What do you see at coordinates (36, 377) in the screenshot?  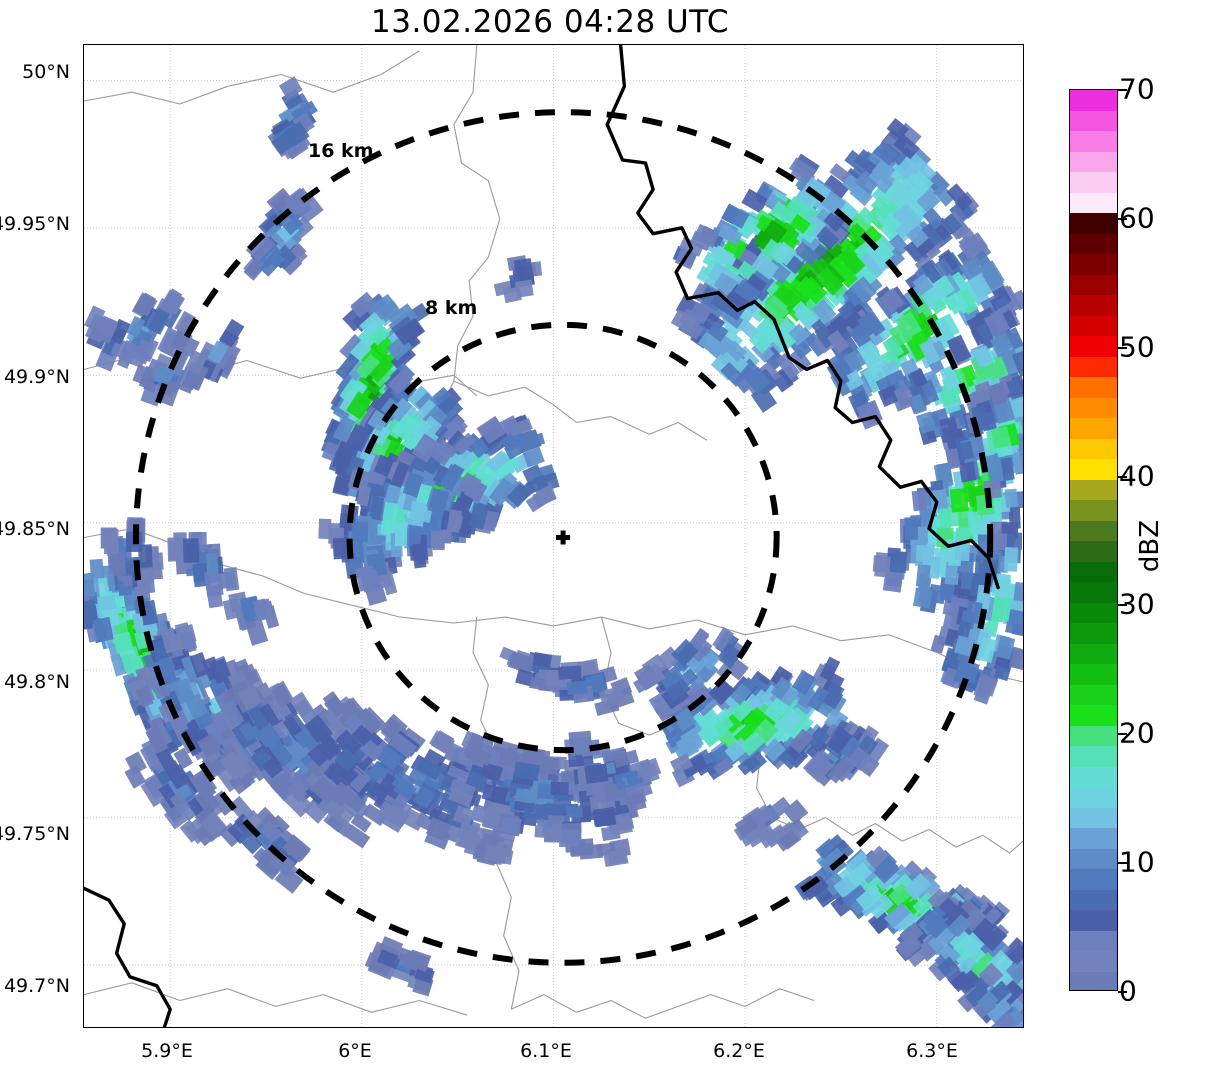 I see `y-tick-label: 49.9°N` at bounding box center [36, 377].